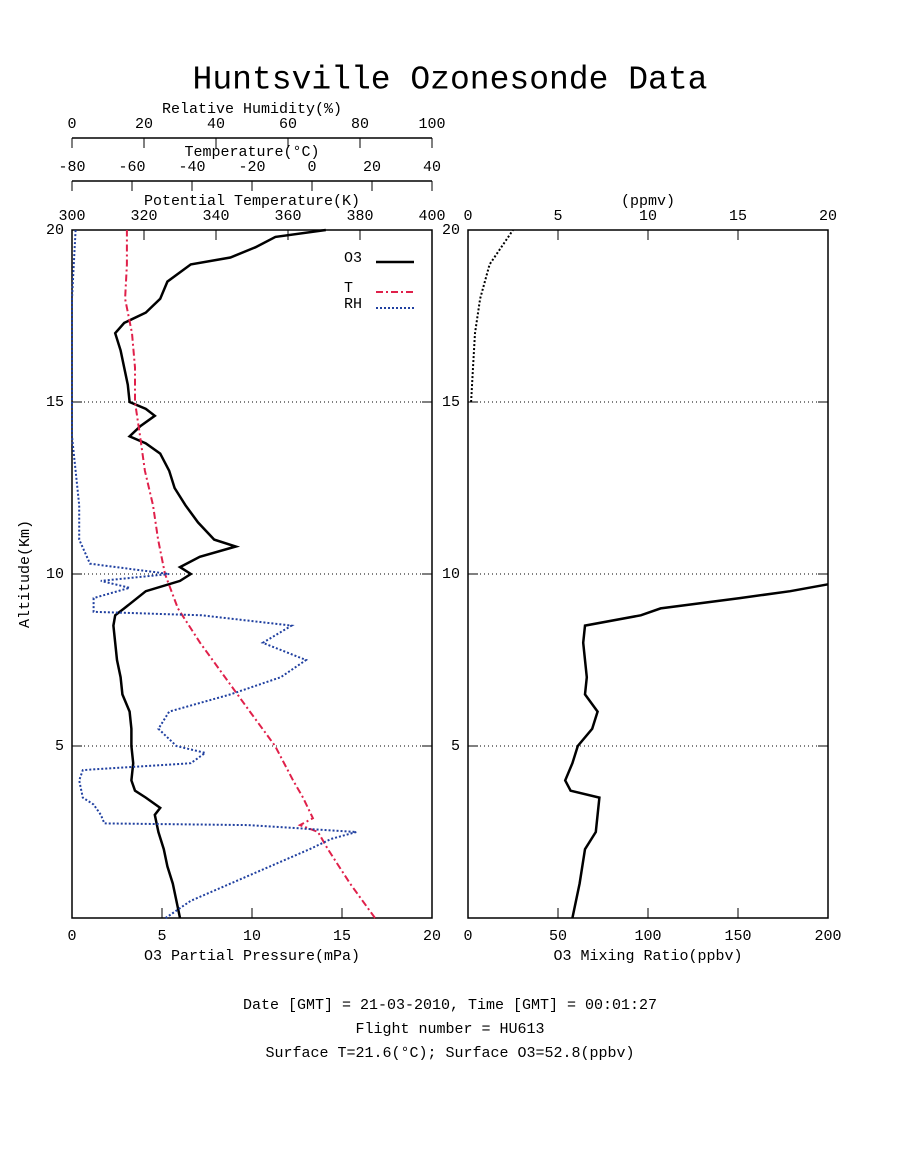 The width and height of the screenshot is (900, 1150). Describe the element at coordinates (252, 956) in the screenshot. I see `x-axis-title: O3 Partial Pressure(mPa)` at that location.